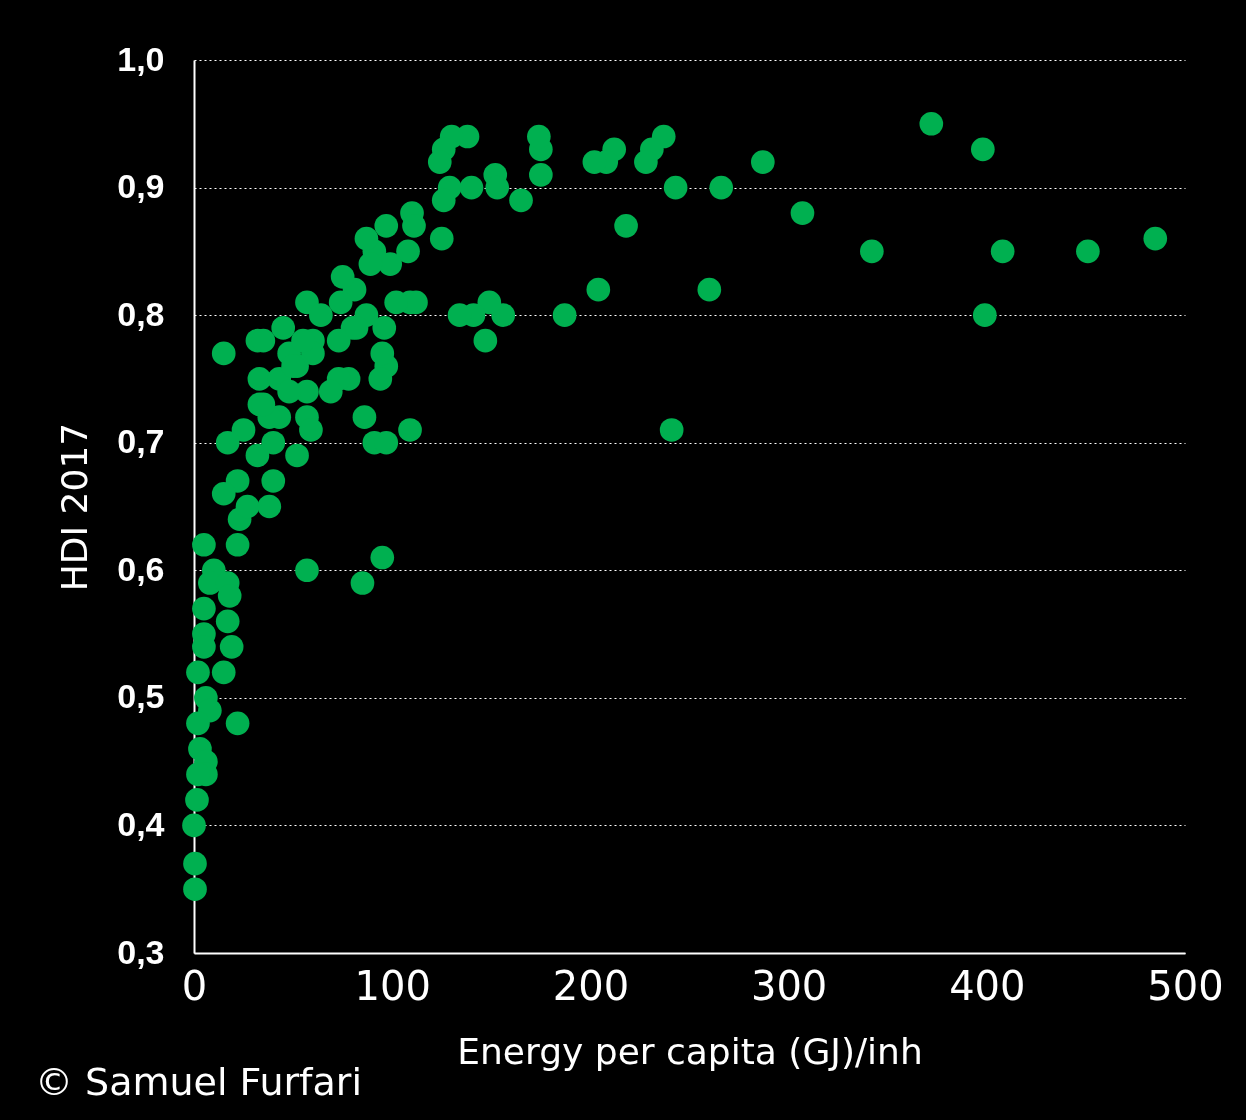 The width and height of the screenshot is (1246, 1120). Describe the element at coordinates (75, 507) in the screenshot. I see `y-axis-title: HDI 2017` at that location.